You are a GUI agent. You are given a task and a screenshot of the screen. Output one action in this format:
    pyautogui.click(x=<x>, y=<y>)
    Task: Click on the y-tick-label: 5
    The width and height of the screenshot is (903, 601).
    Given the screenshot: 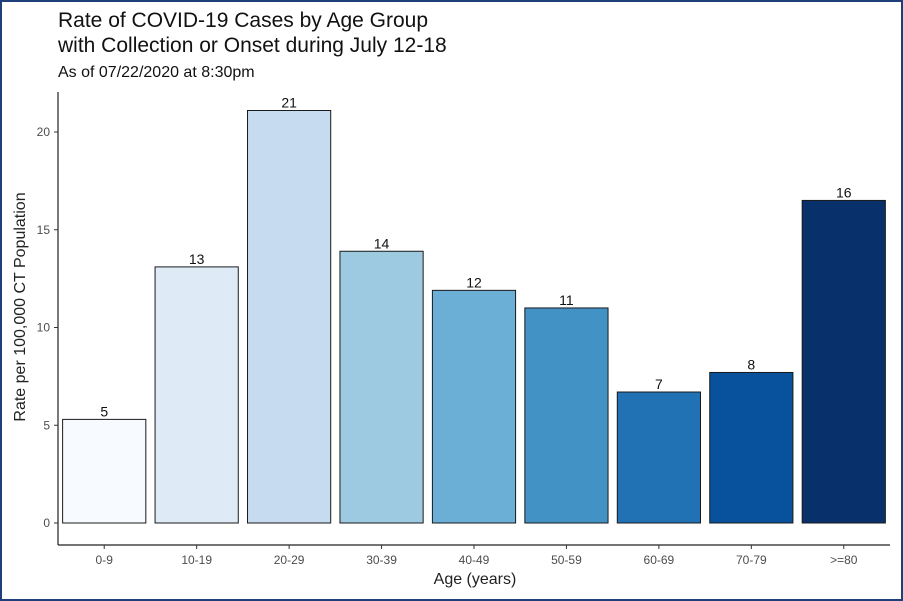 What is the action you would take?
    pyautogui.click(x=46, y=425)
    